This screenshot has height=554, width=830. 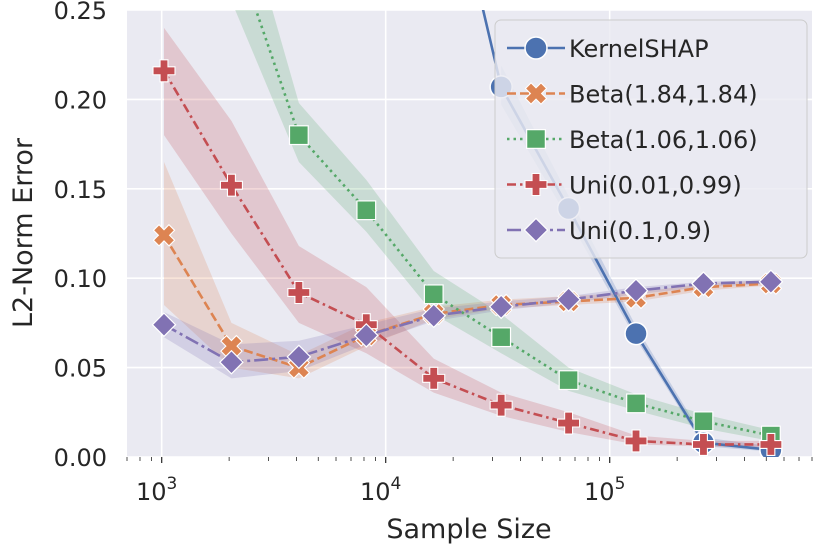 What do you see at coordinates (467, 322) in the screenshot?
I see `uni-0-1-0-9-line` at bounding box center [467, 322].